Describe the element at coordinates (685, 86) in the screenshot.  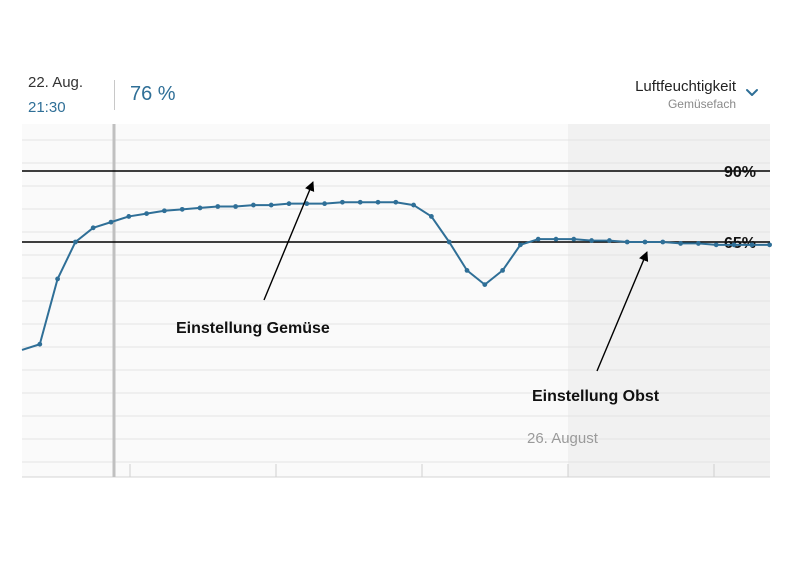
I see `metric-selector-label: Luftfeuchtigkeit` at that location.